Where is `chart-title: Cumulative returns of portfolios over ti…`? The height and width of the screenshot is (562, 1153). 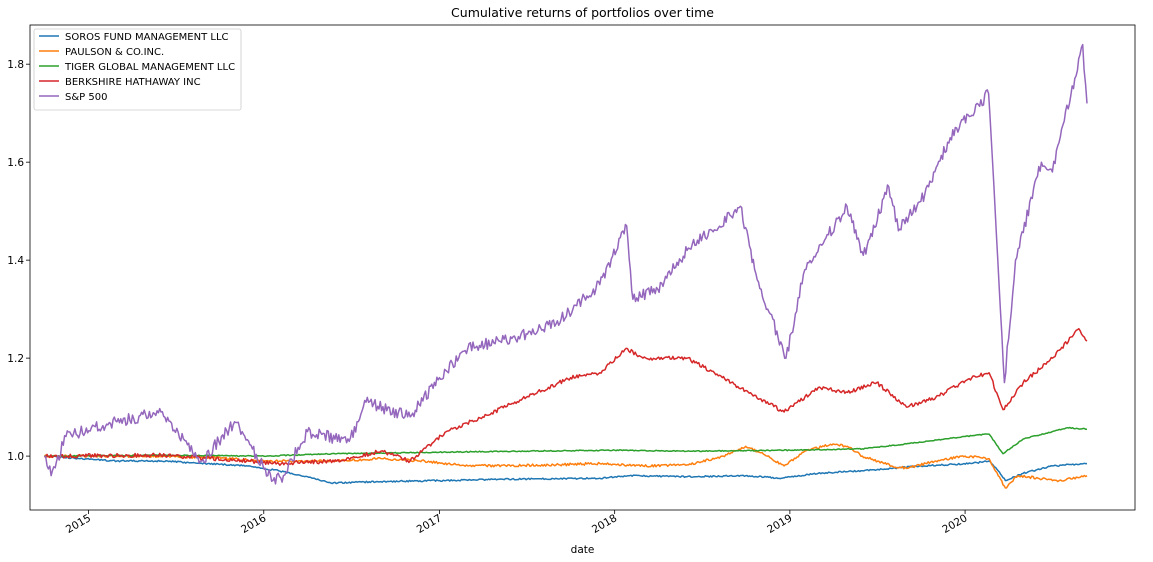
chart-title: Cumulative returns of portfolios over ti… is located at coordinates (582, 12).